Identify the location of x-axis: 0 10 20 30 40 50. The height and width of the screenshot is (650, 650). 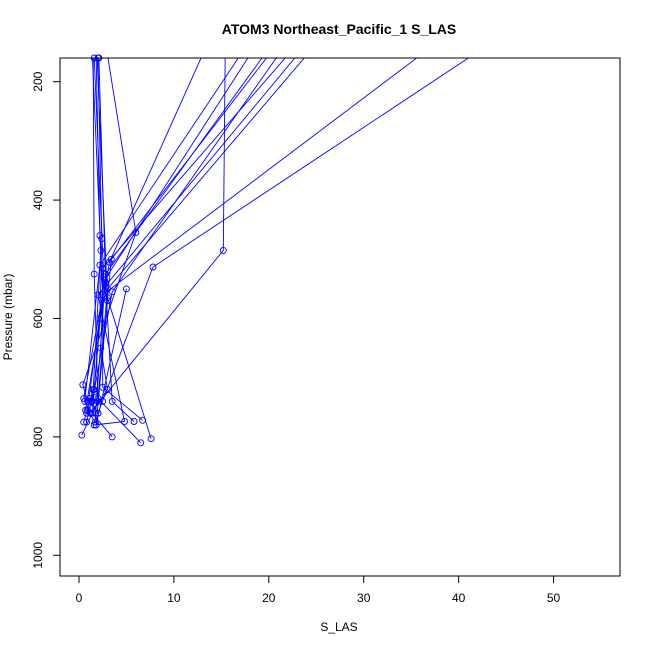
(318, 590).